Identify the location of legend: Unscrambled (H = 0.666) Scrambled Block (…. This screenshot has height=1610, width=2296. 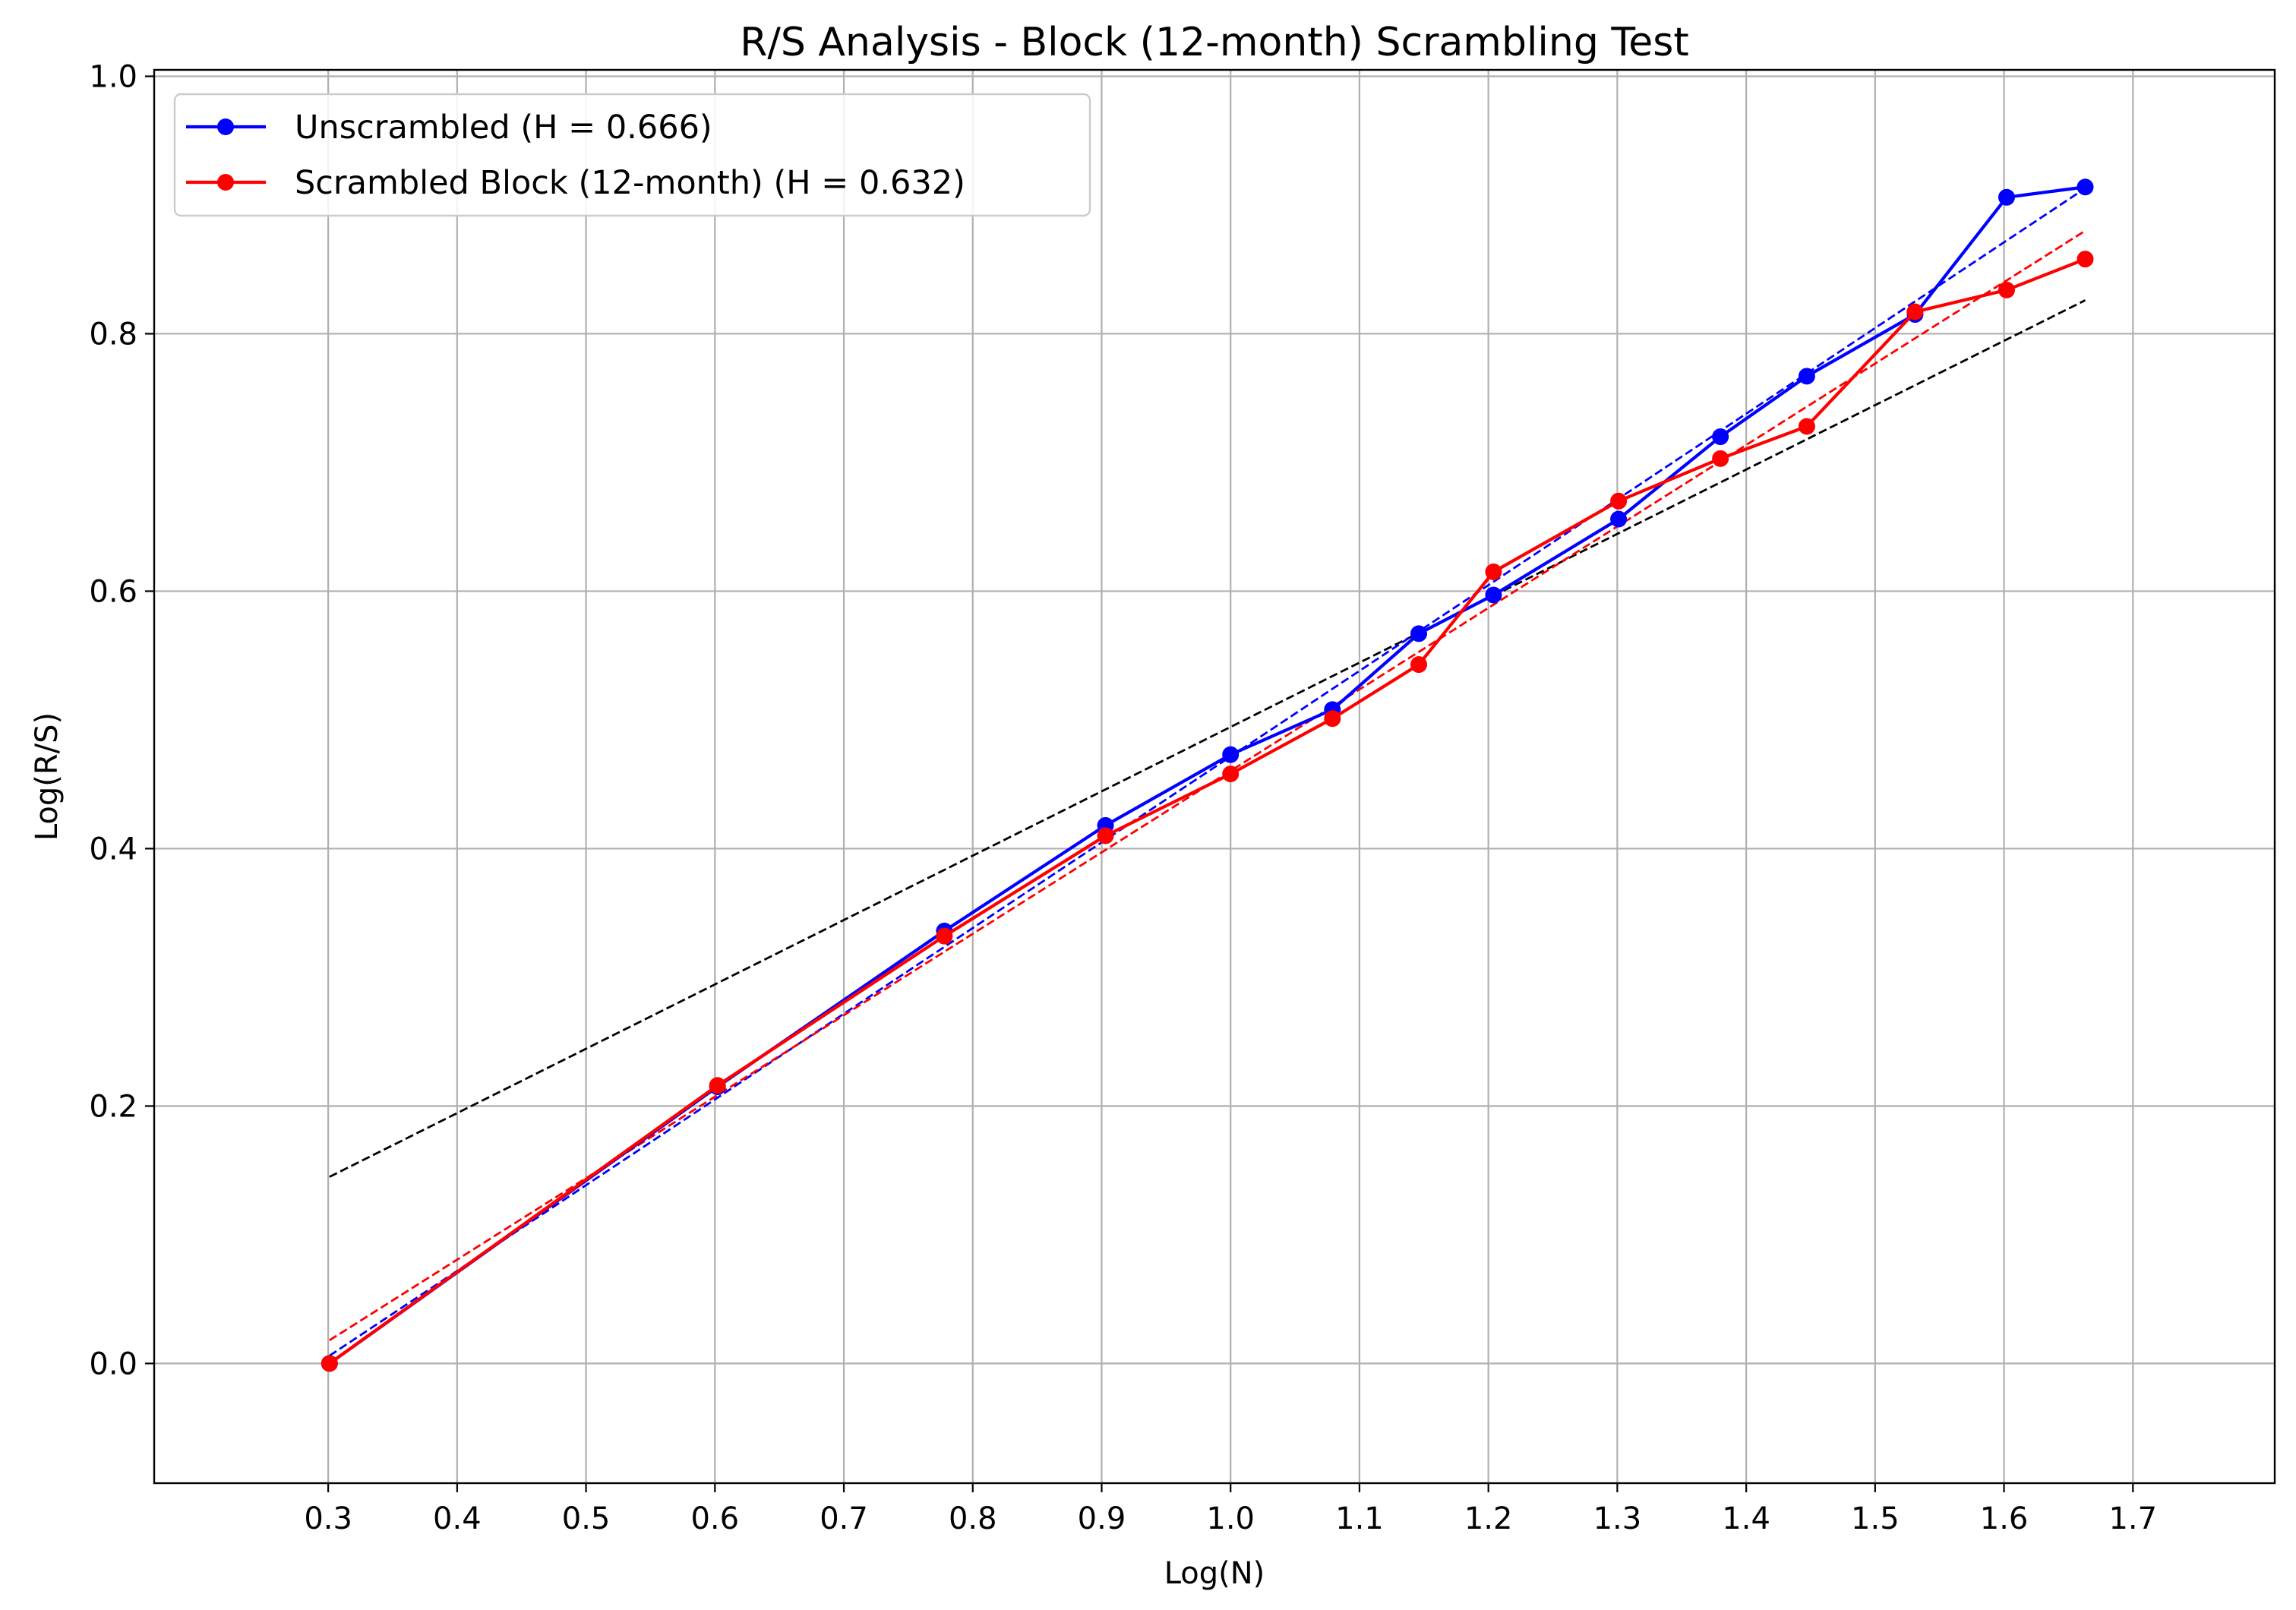
(632, 155).